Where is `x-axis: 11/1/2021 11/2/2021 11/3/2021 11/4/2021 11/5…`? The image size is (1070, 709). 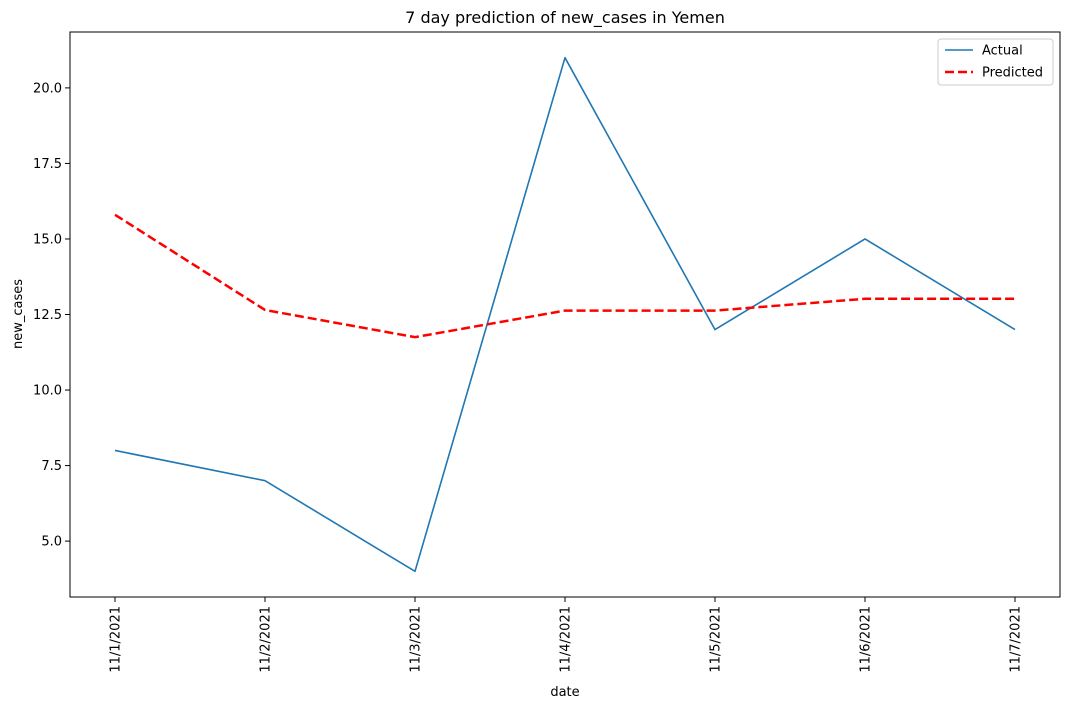
x-axis: 11/1/2021 11/2/2021 11/3/2021 11/4/2021 11/5… is located at coordinates (566, 635).